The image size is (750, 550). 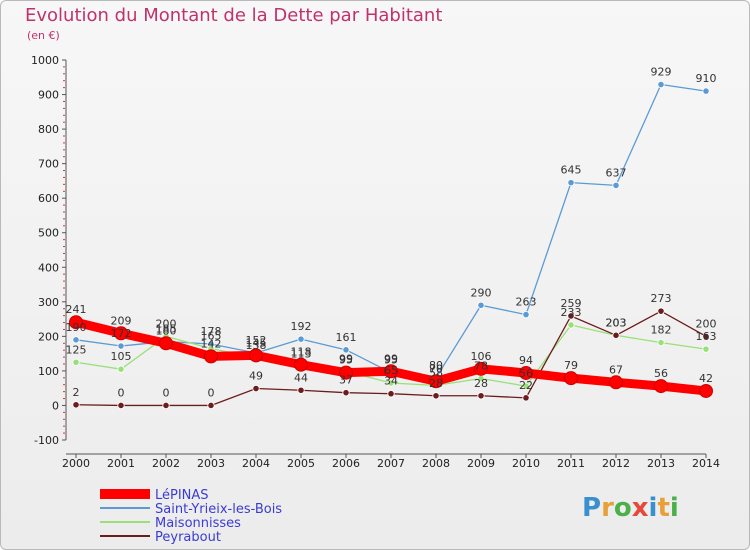 What do you see at coordinates (256, 376) in the screenshot?
I see `data-label: 49` at bounding box center [256, 376].